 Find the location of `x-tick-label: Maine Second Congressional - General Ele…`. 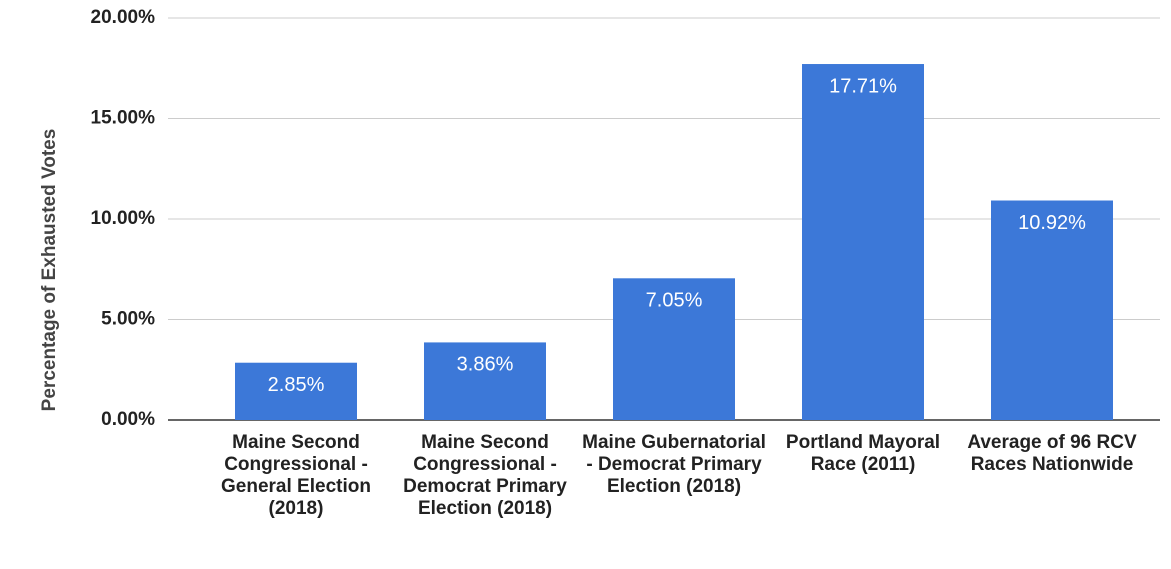

x-tick-label: Maine Second Congressional - General Ele… is located at coordinates (296, 475).